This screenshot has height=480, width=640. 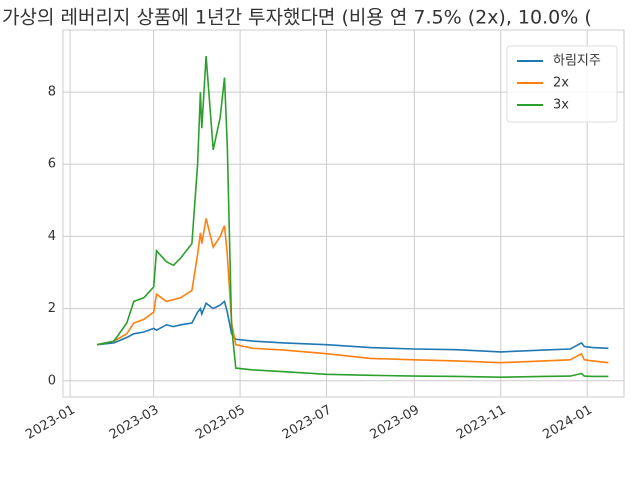 What do you see at coordinates (307, 423) in the screenshot?
I see `x-tick-label: 2023-07` at bounding box center [307, 423].